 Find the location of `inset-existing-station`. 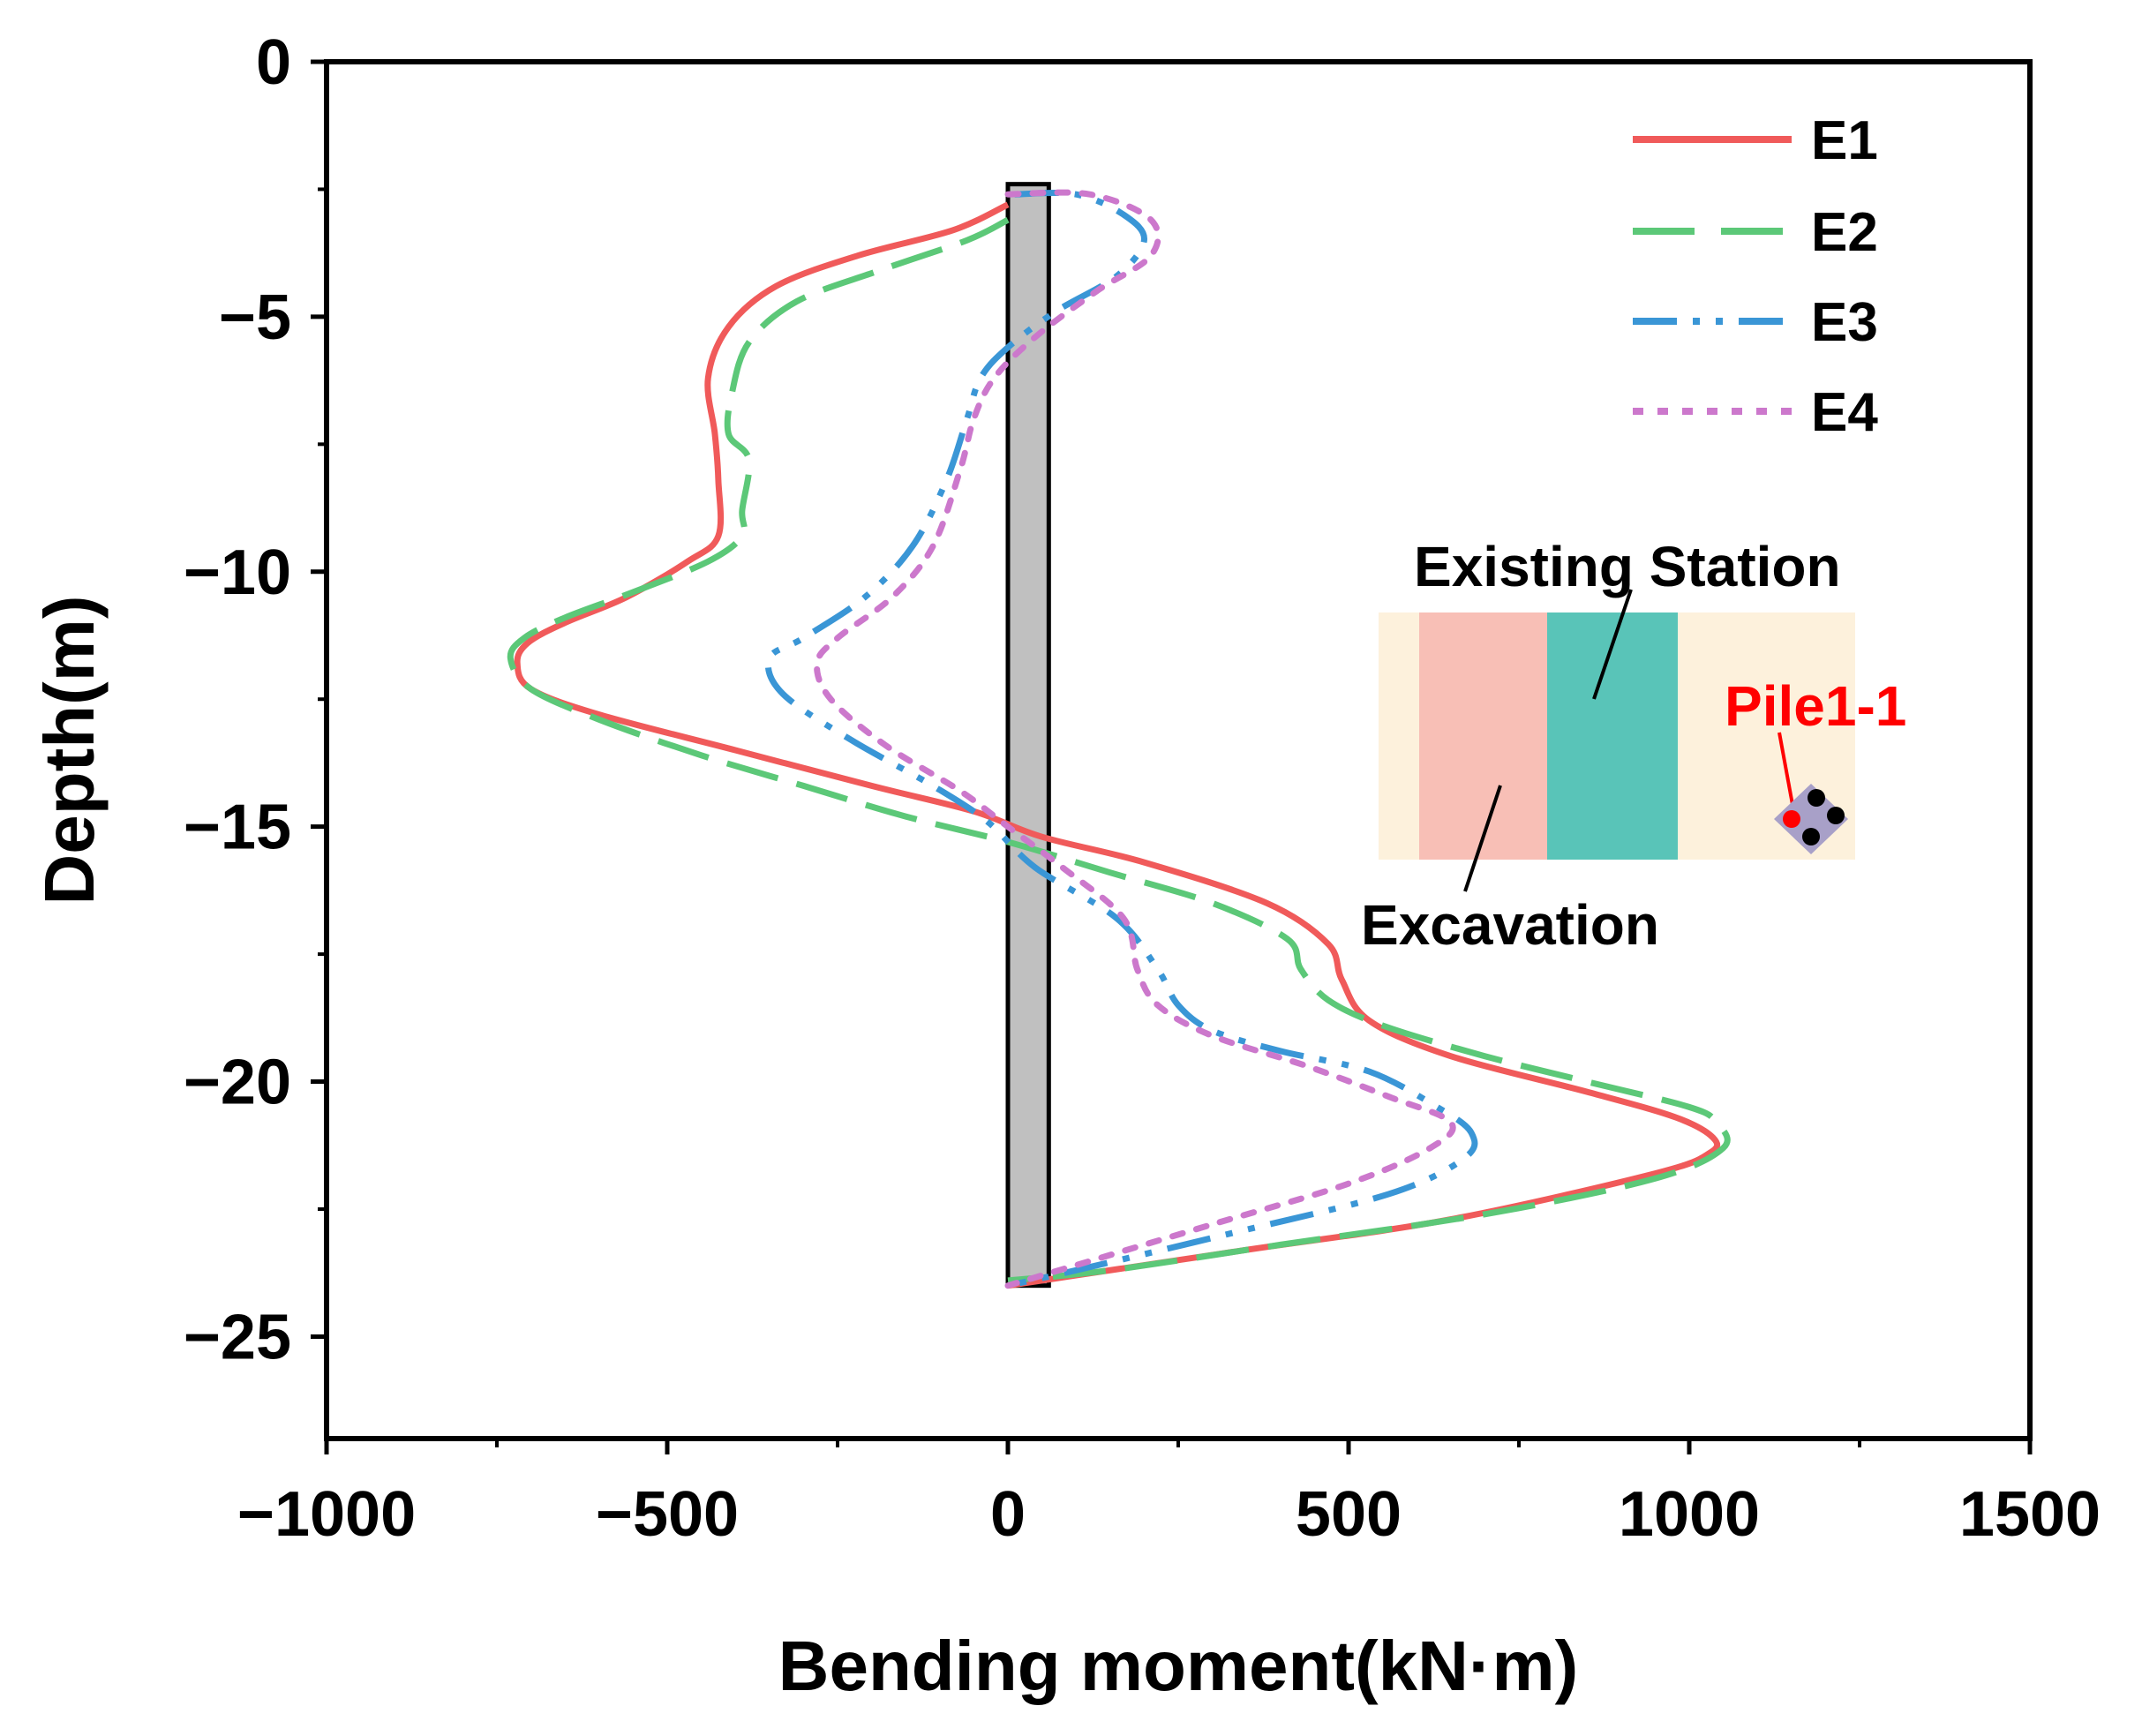

inset-existing-station is located at coordinates (1612, 736).